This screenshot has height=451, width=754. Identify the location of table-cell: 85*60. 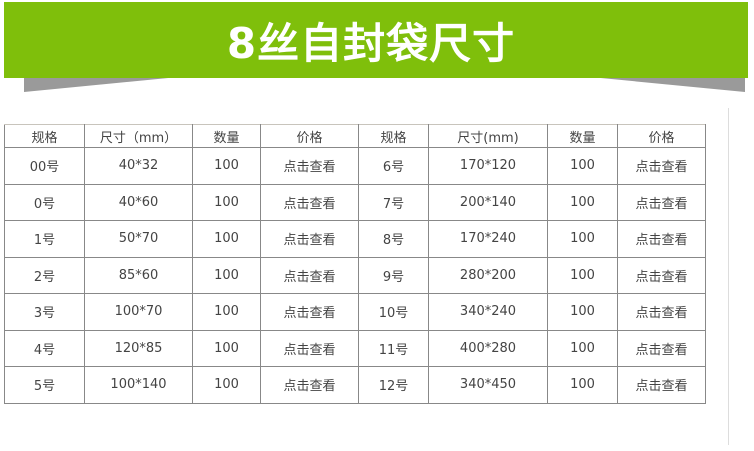
(138, 275).